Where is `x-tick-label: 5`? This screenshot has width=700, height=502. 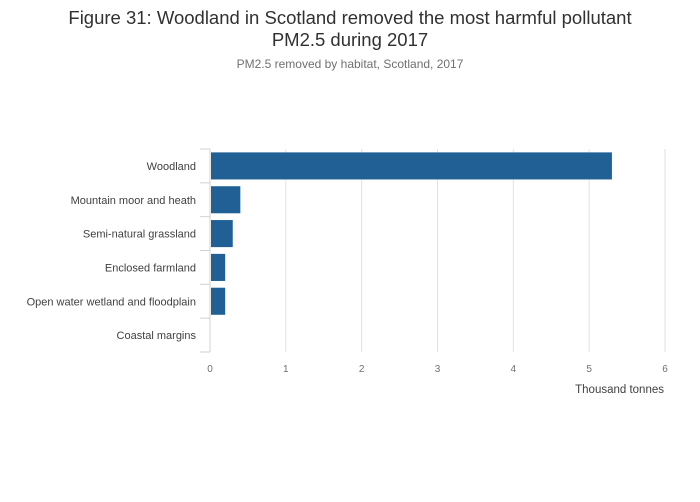 x-tick-label: 5 is located at coordinates (589, 369).